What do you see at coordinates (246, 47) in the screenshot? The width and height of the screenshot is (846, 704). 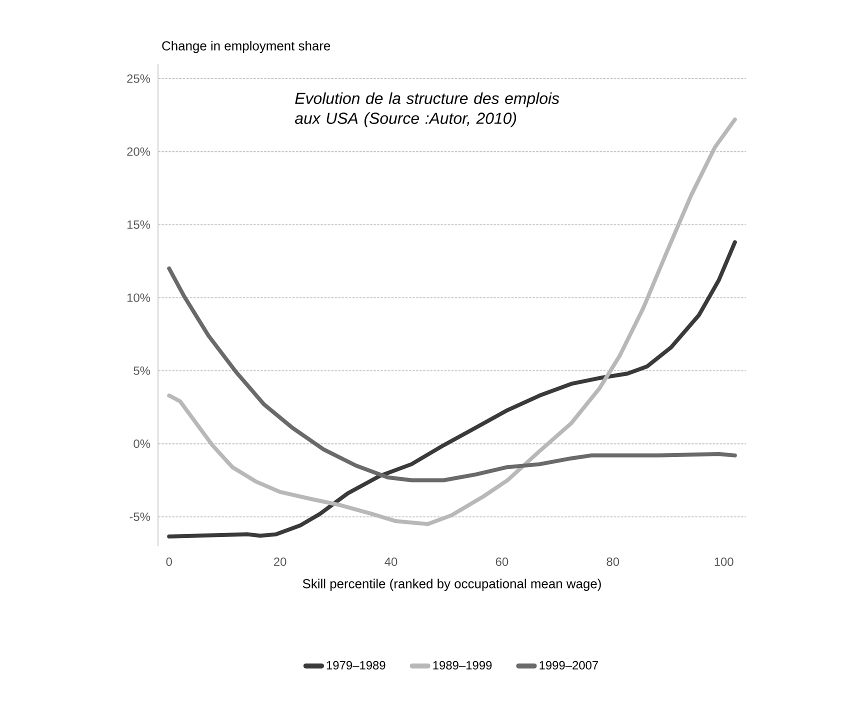 I see `y-axis-title: Change in employment share` at bounding box center [246, 47].